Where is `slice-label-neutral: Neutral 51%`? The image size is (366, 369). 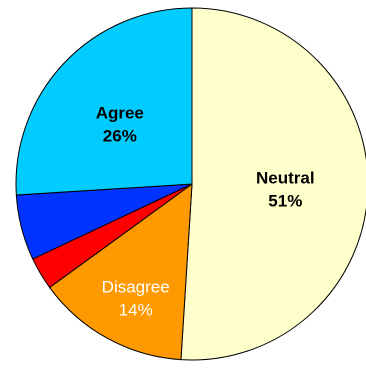
slice-label-neutral: Neutral 51% is located at coordinates (285, 190).